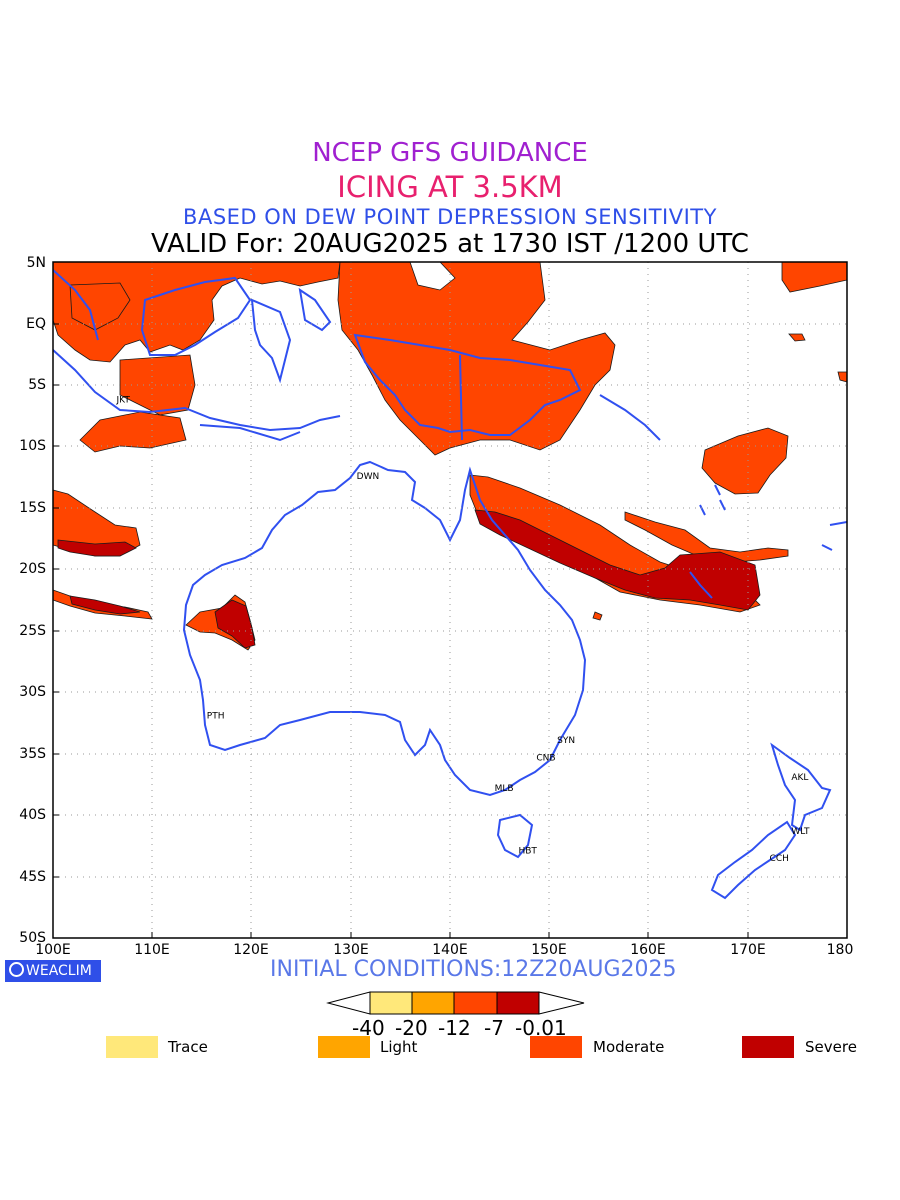 The height and width of the screenshot is (1200, 900). I want to click on lat-label: 20S, so click(32, 569).